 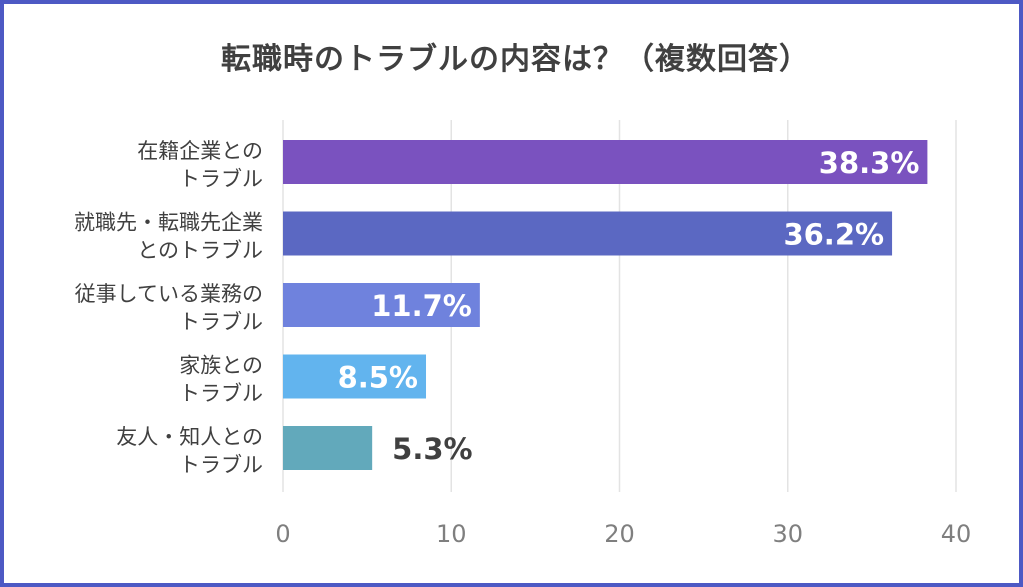 What do you see at coordinates (168, 223) in the screenshot?
I see `category-label: 就職先・転職先企業` at bounding box center [168, 223].